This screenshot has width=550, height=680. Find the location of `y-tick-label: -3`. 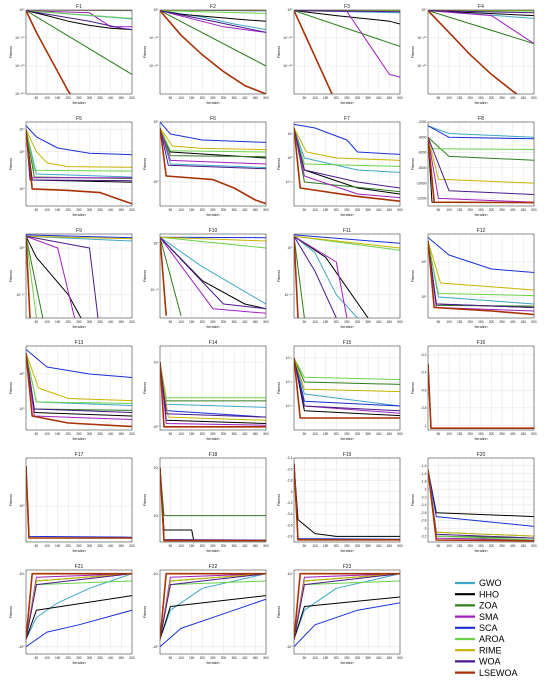

y-tick-label: -3 is located at coordinates (424, 529).